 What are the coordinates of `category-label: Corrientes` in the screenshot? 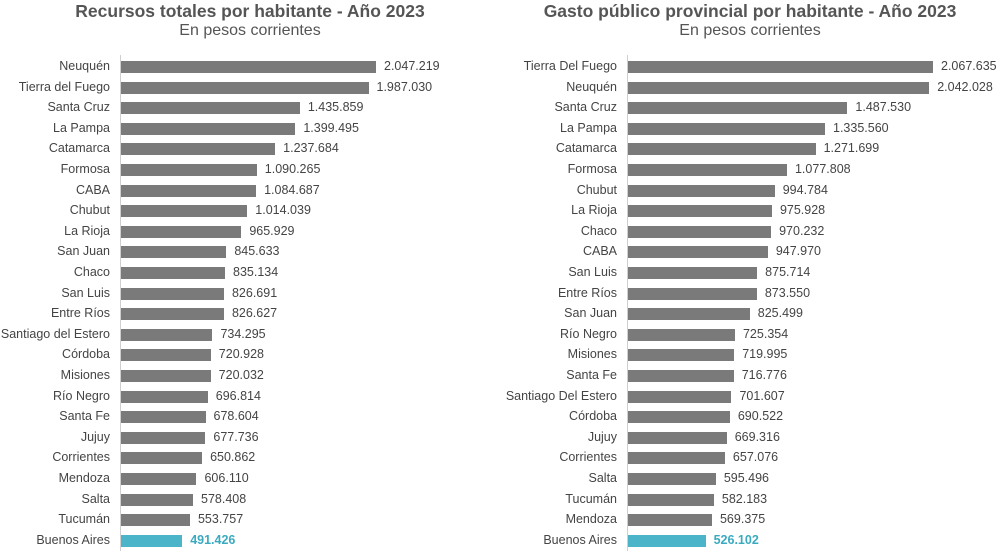 It's located at (81, 457).